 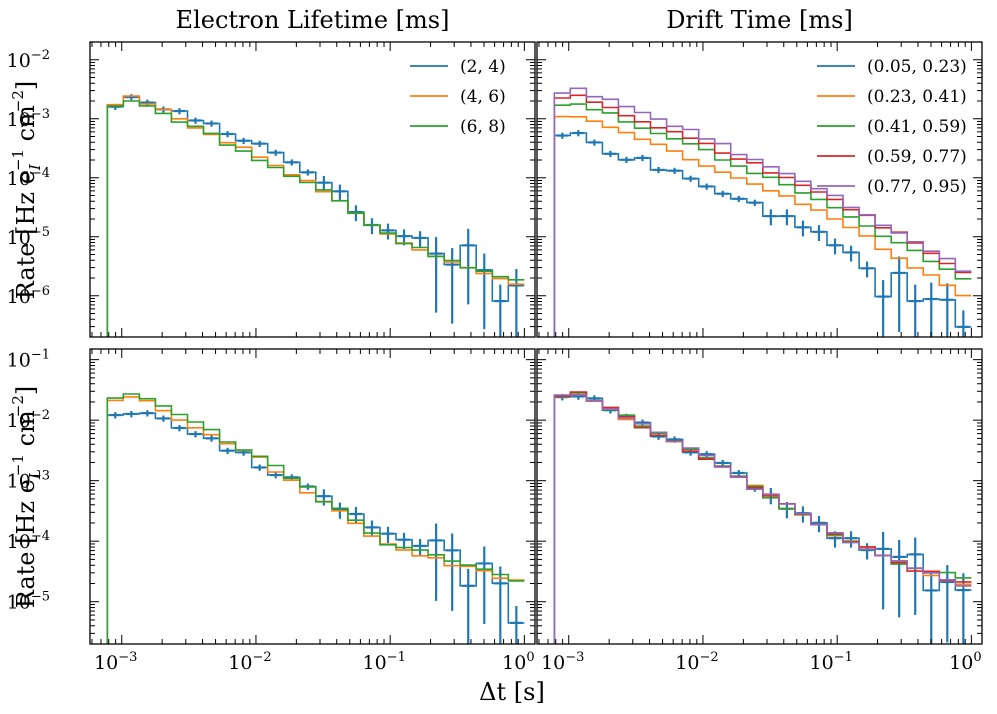 What do you see at coordinates (759, 20) in the screenshot?
I see `column-title: Drift Time [ms]` at bounding box center [759, 20].